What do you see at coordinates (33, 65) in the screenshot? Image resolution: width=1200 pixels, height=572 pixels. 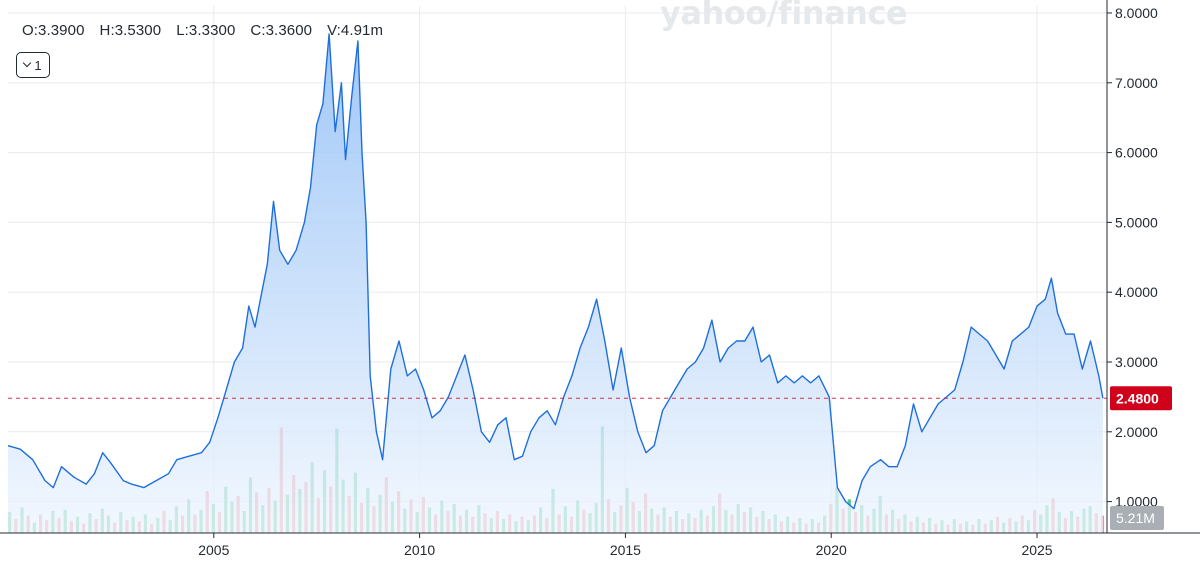 I see `interval-button: 1` at bounding box center [33, 65].